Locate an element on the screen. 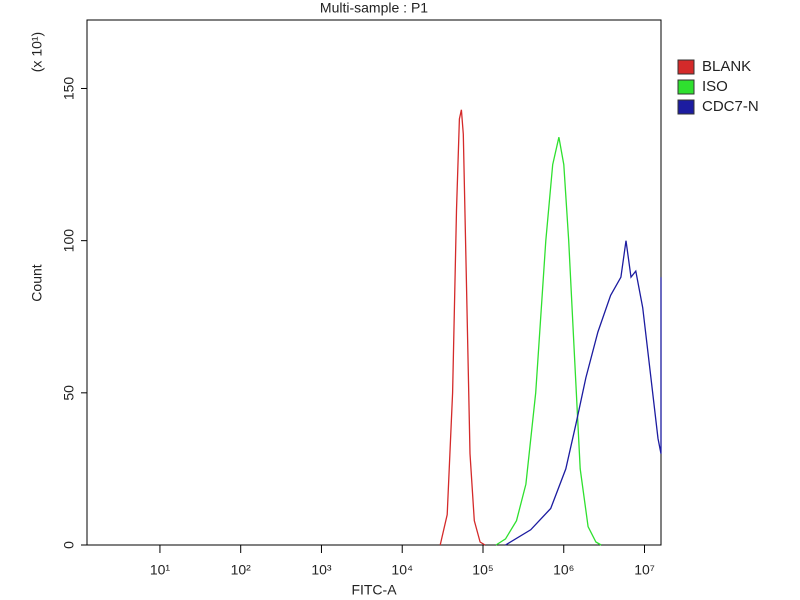 Image resolution: width=800 pixels, height=600 pixels. legend-label: ISO is located at coordinates (715, 86).